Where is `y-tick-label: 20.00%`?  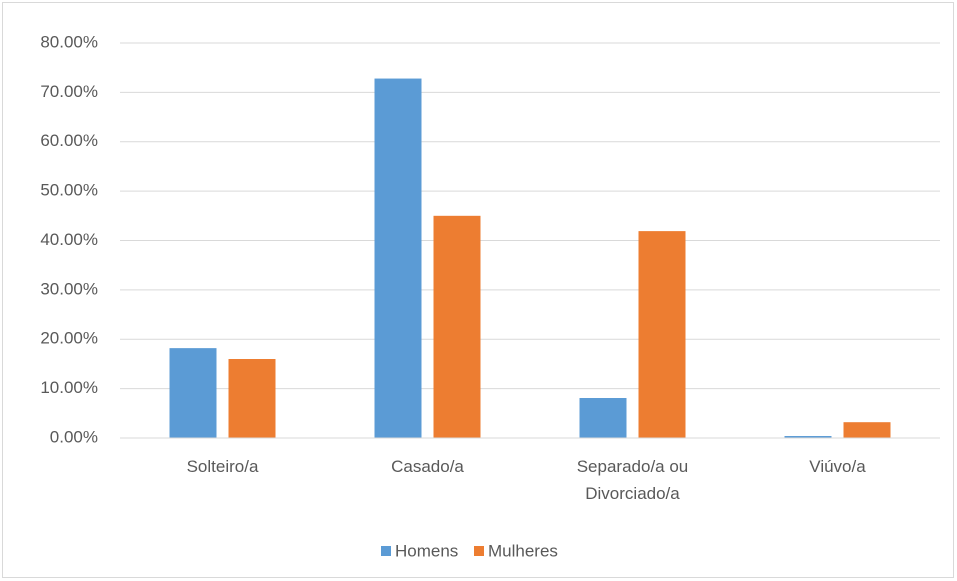
y-tick-label: 20.00% is located at coordinates (69, 338).